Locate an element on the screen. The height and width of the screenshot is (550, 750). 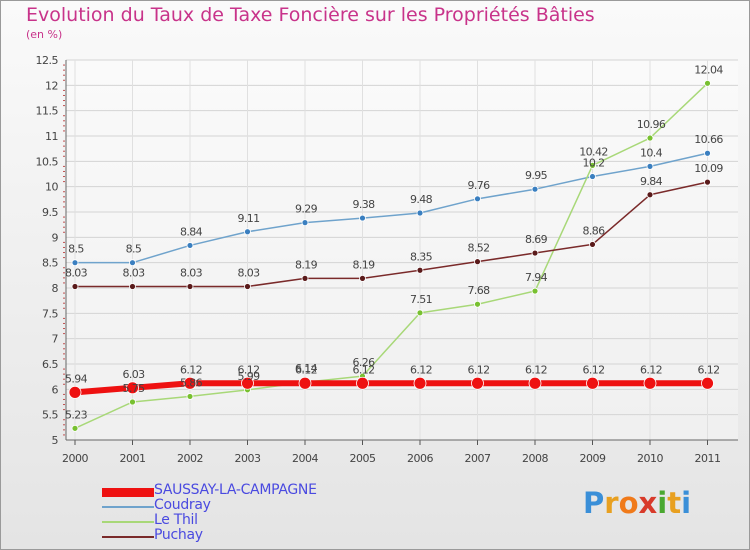
data-label-coudray: 8.84 is located at coordinates (191, 231).